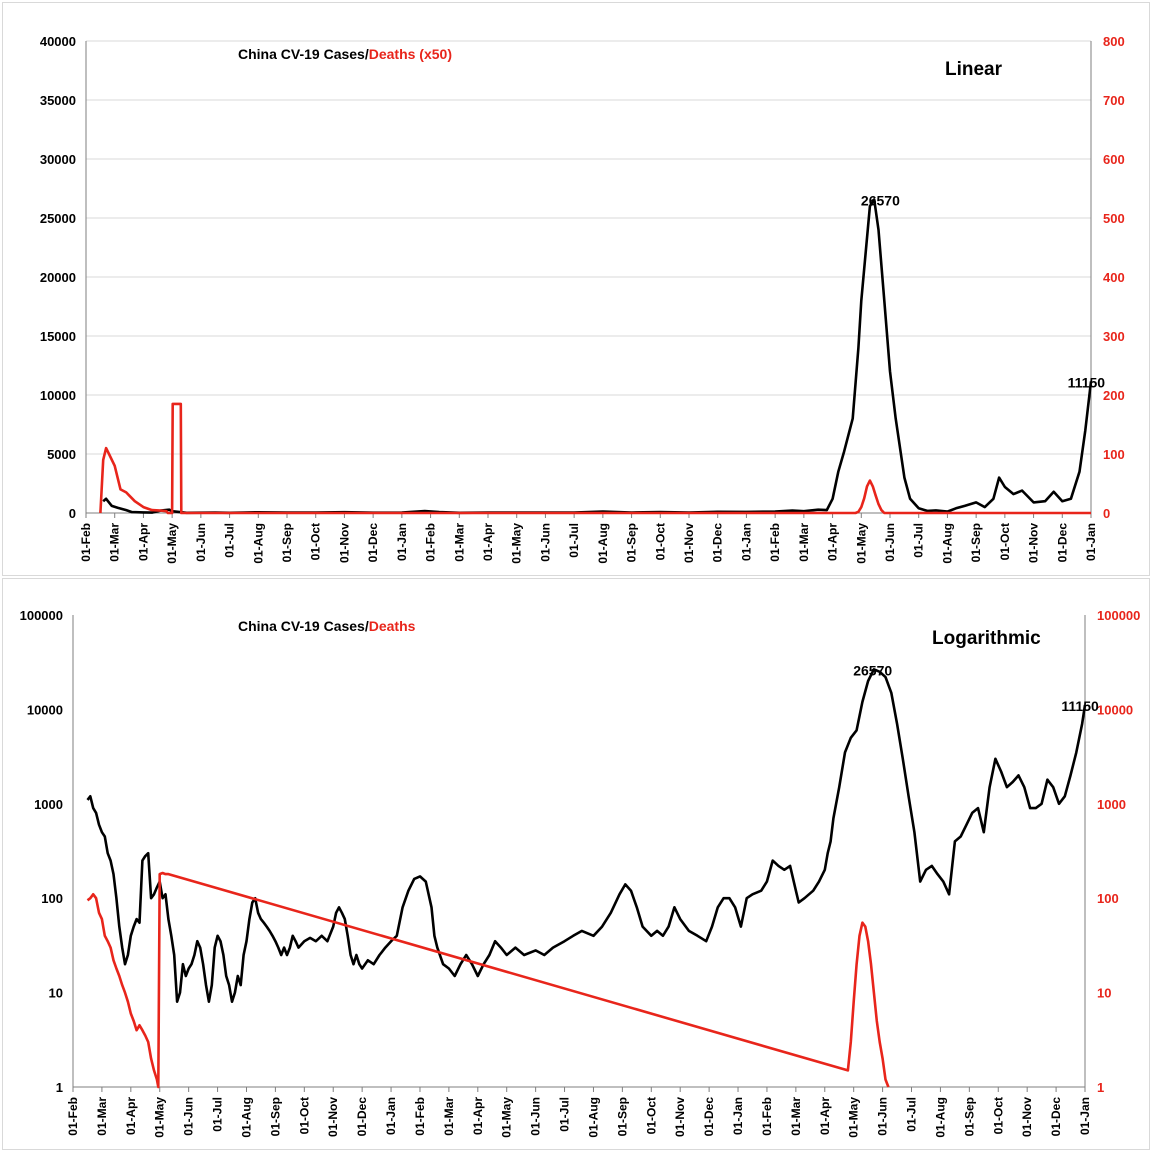  What do you see at coordinates (72, 513) in the screenshot?
I see `y-left-tick-label: 0` at bounding box center [72, 513].